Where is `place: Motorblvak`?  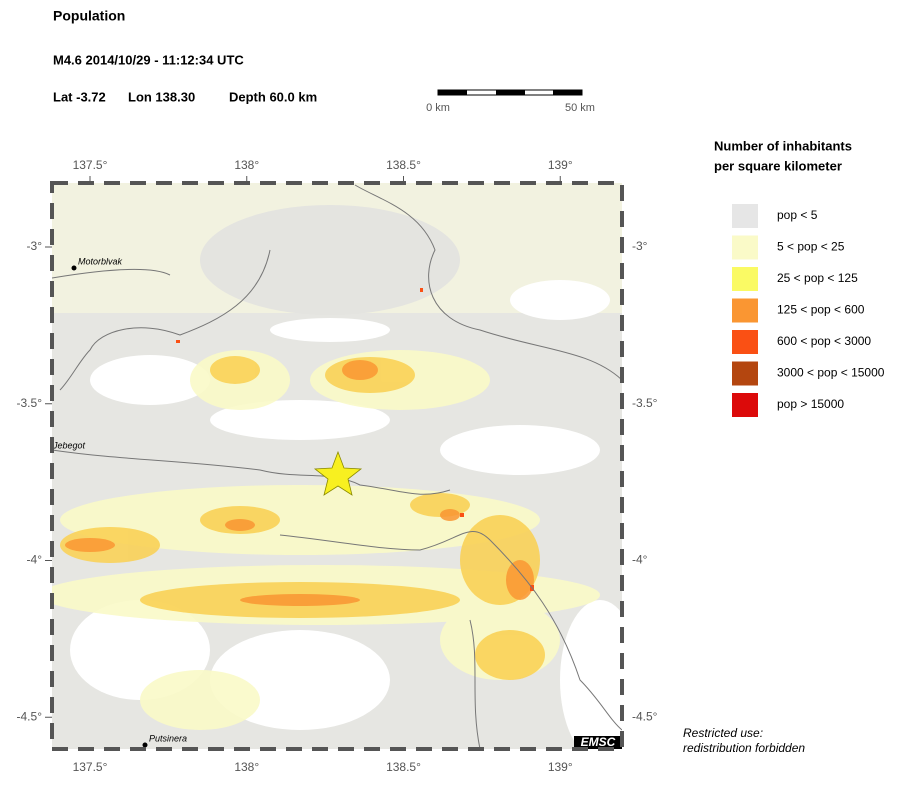 place: Motorblvak is located at coordinates (100, 261).